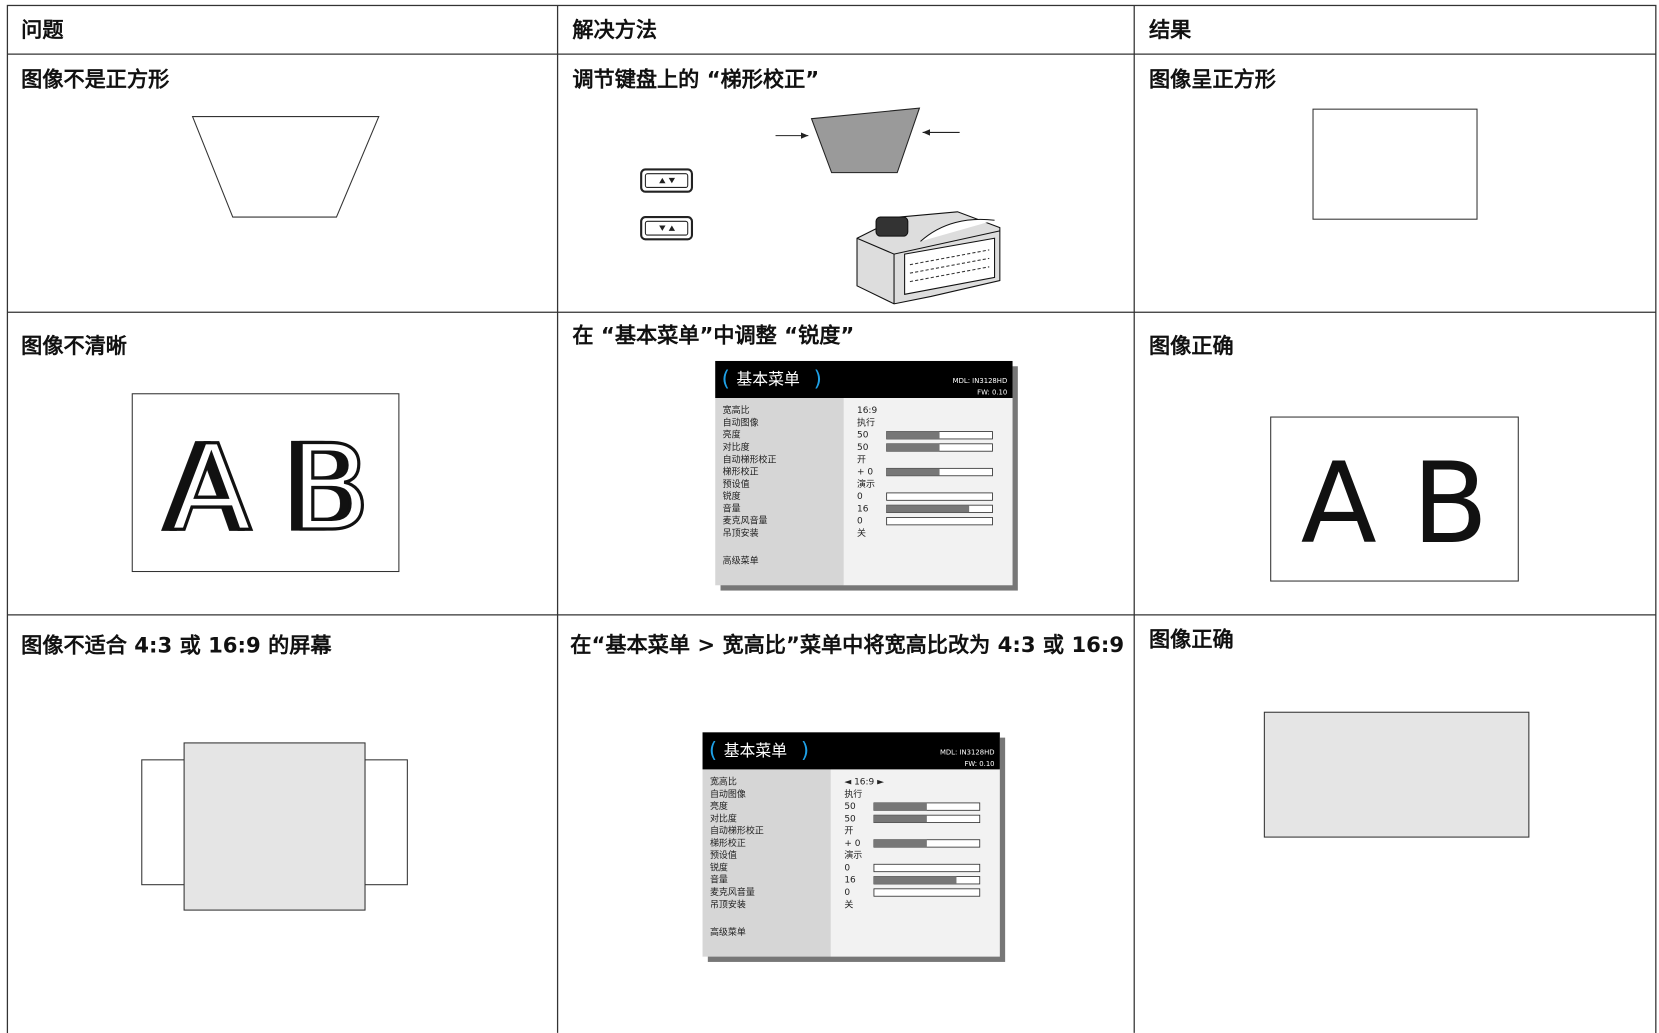 The width and height of the screenshot is (1659, 1033). I want to click on header-cell: 结果, so click(1170, 29).